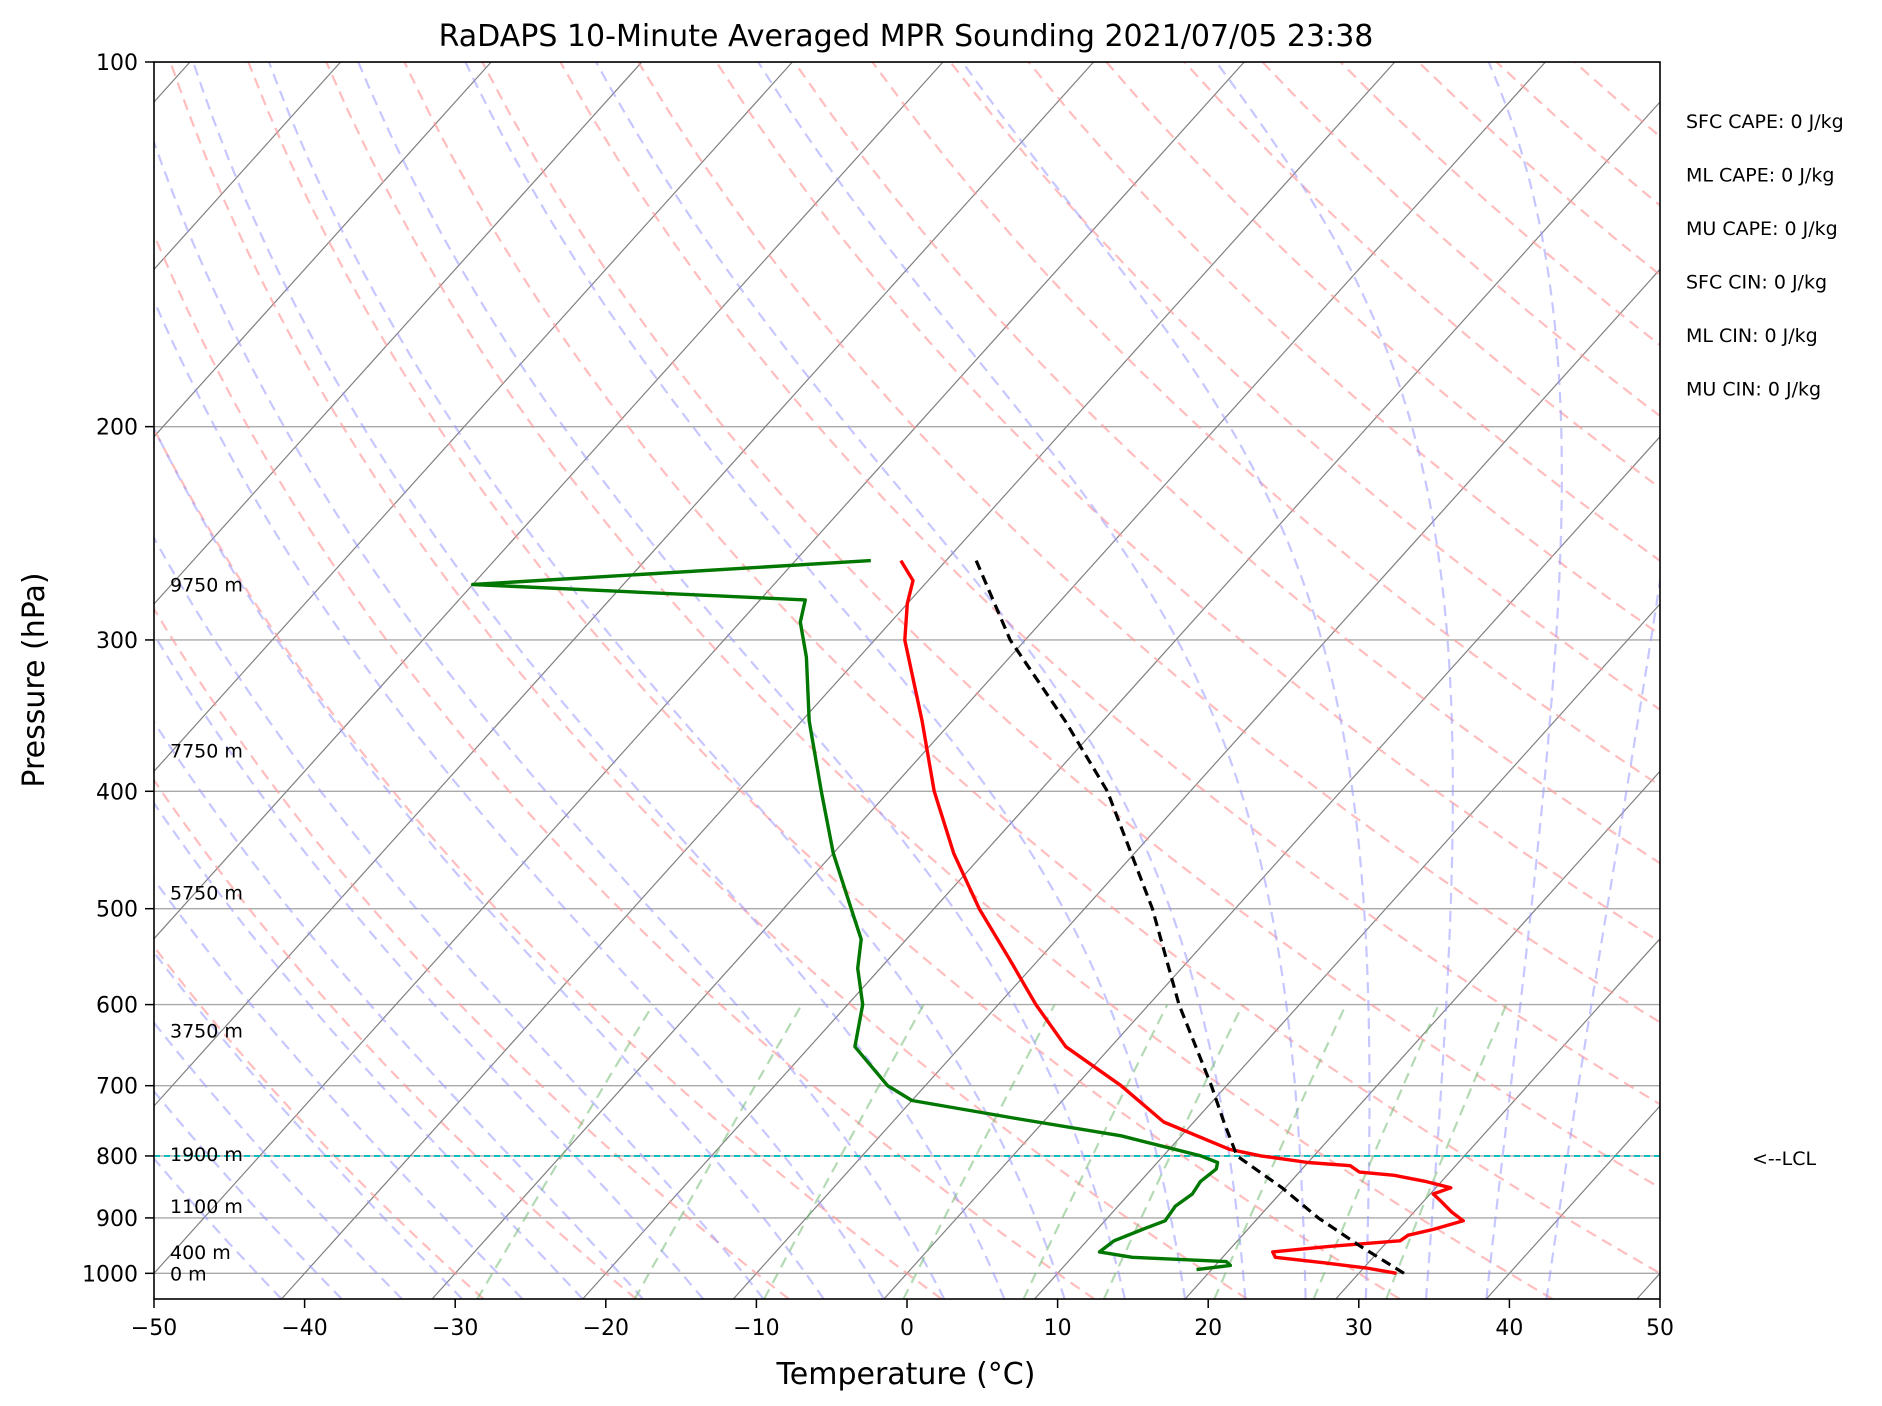 This screenshot has width=1882, height=1406. I want to click on height-label: 9750 m, so click(206, 586).